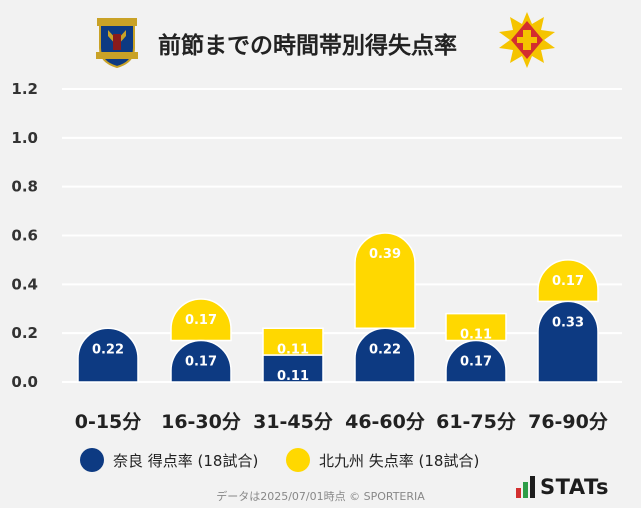 This screenshot has height=508, width=641. Describe the element at coordinates (574, 487) in the screenshot. I see `stats-brand-text: STATs` at that location.